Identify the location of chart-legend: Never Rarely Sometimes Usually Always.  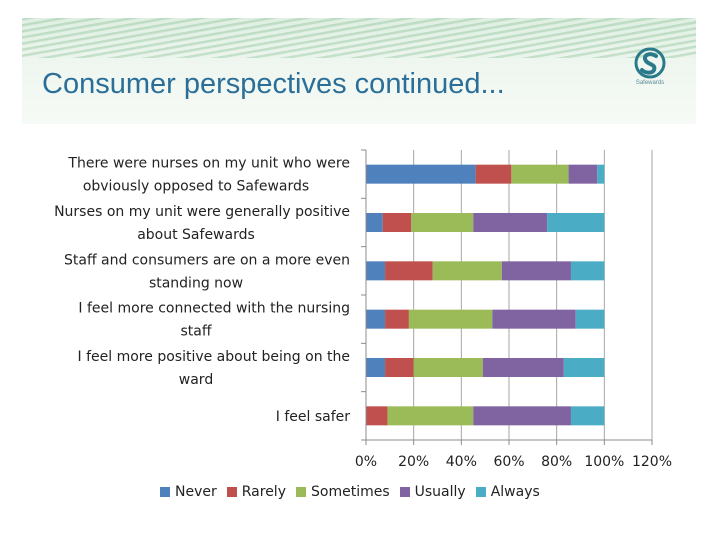
(355, 492).